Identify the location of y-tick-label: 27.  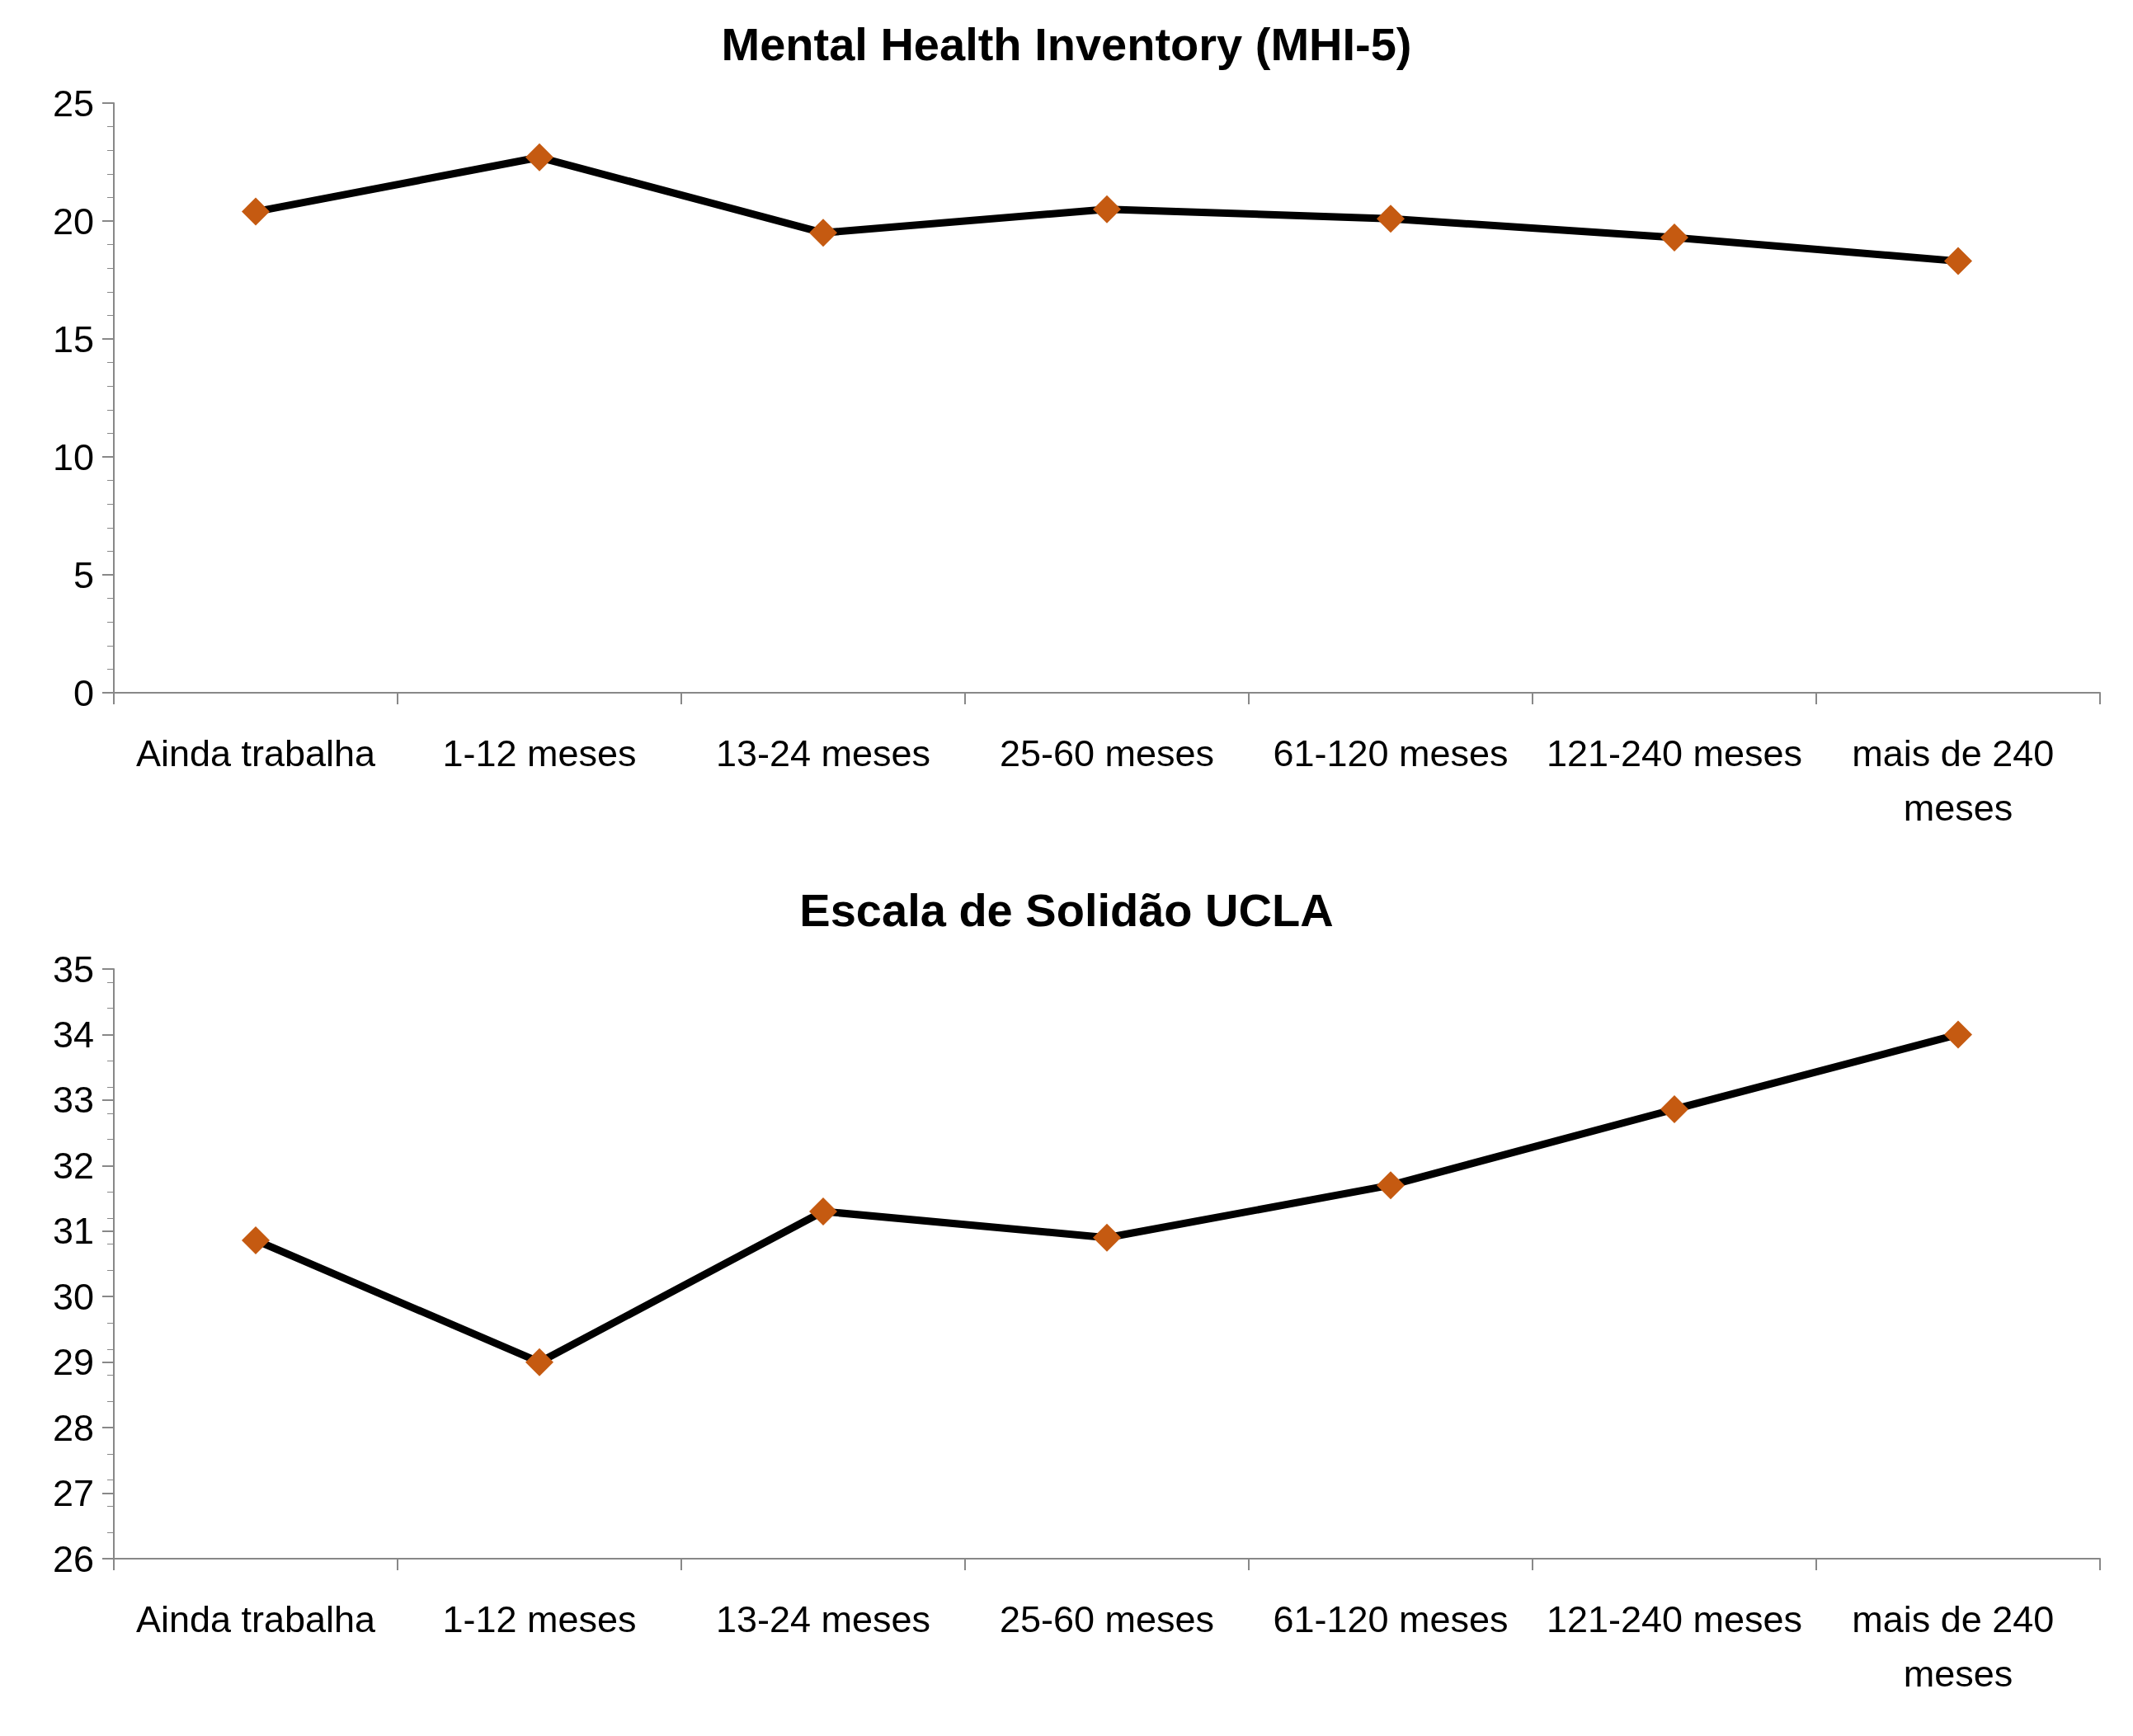
(73, 1493).